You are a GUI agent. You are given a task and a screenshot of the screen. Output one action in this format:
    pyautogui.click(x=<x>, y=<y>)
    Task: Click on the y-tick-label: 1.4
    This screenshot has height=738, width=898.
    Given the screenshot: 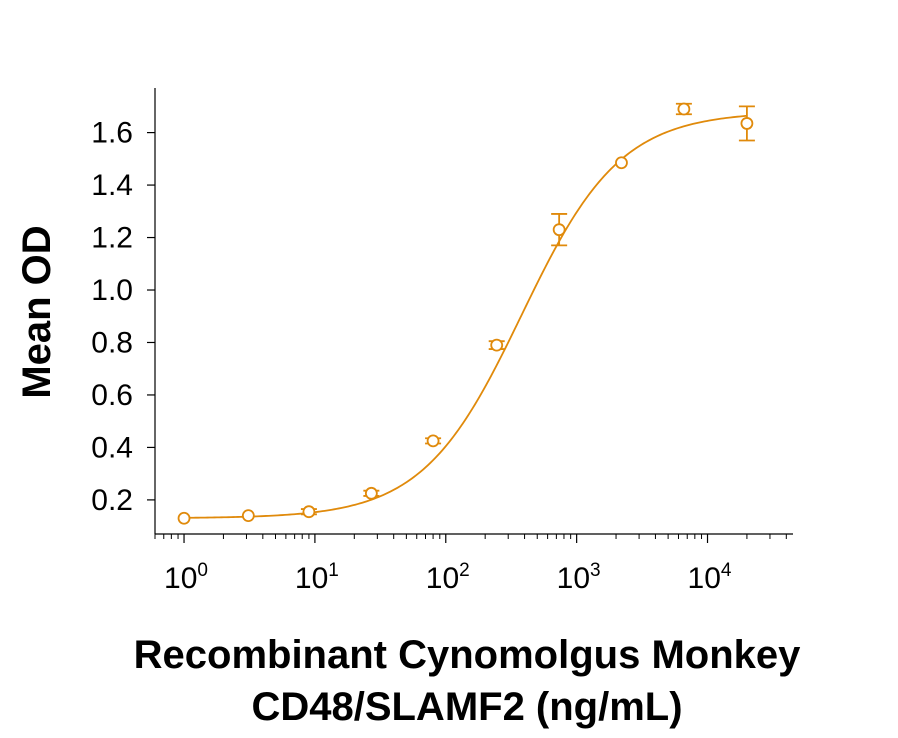 What is the action you would take?
    pyautogui.click(x=112, y=185)
    